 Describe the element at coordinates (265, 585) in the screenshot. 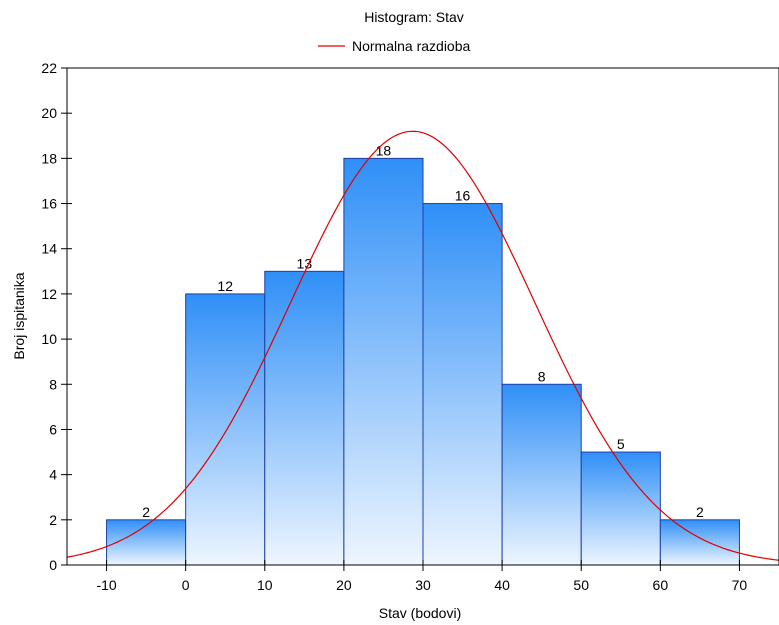

I see `x-tick-label: 10` at that location.